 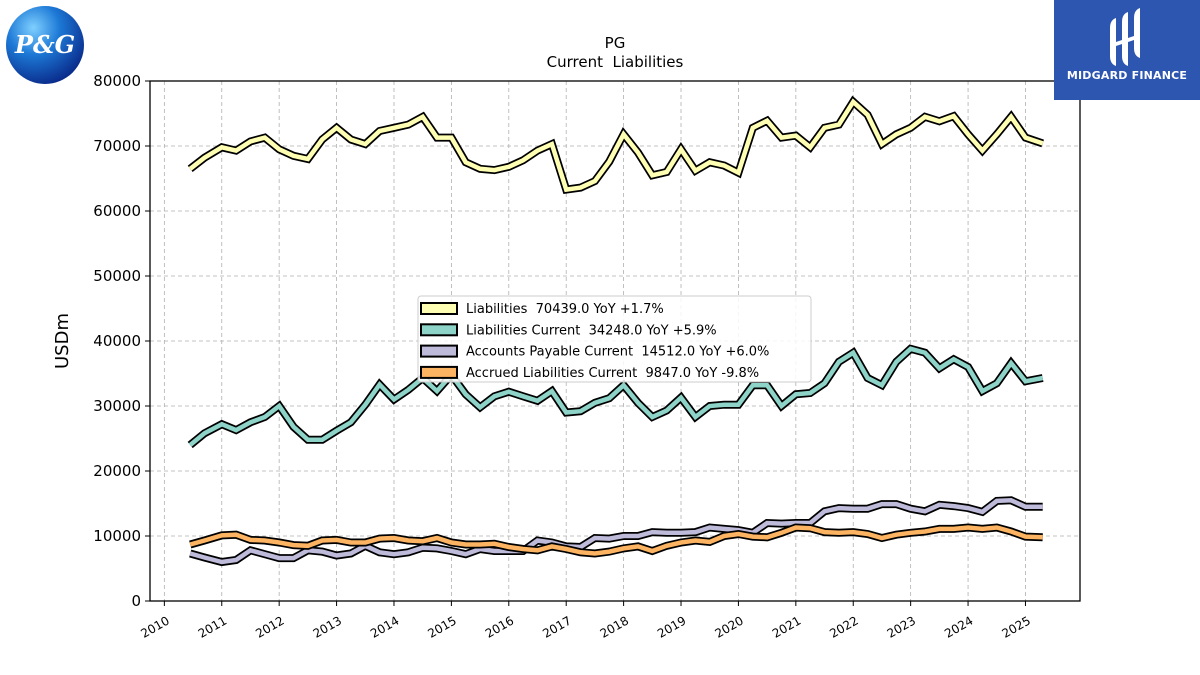 What do you see at coordinates (615, 43) in the screenshot?
I see `chart-title: PG` at bounding box center [615, 43].